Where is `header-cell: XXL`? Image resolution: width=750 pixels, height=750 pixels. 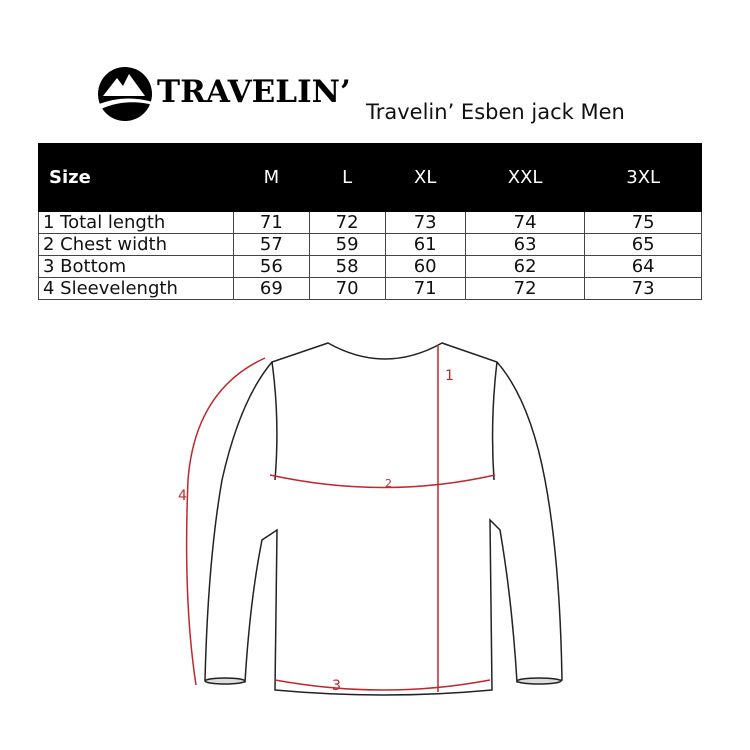 header-cell: XXL is located at coordinates (525, 177).